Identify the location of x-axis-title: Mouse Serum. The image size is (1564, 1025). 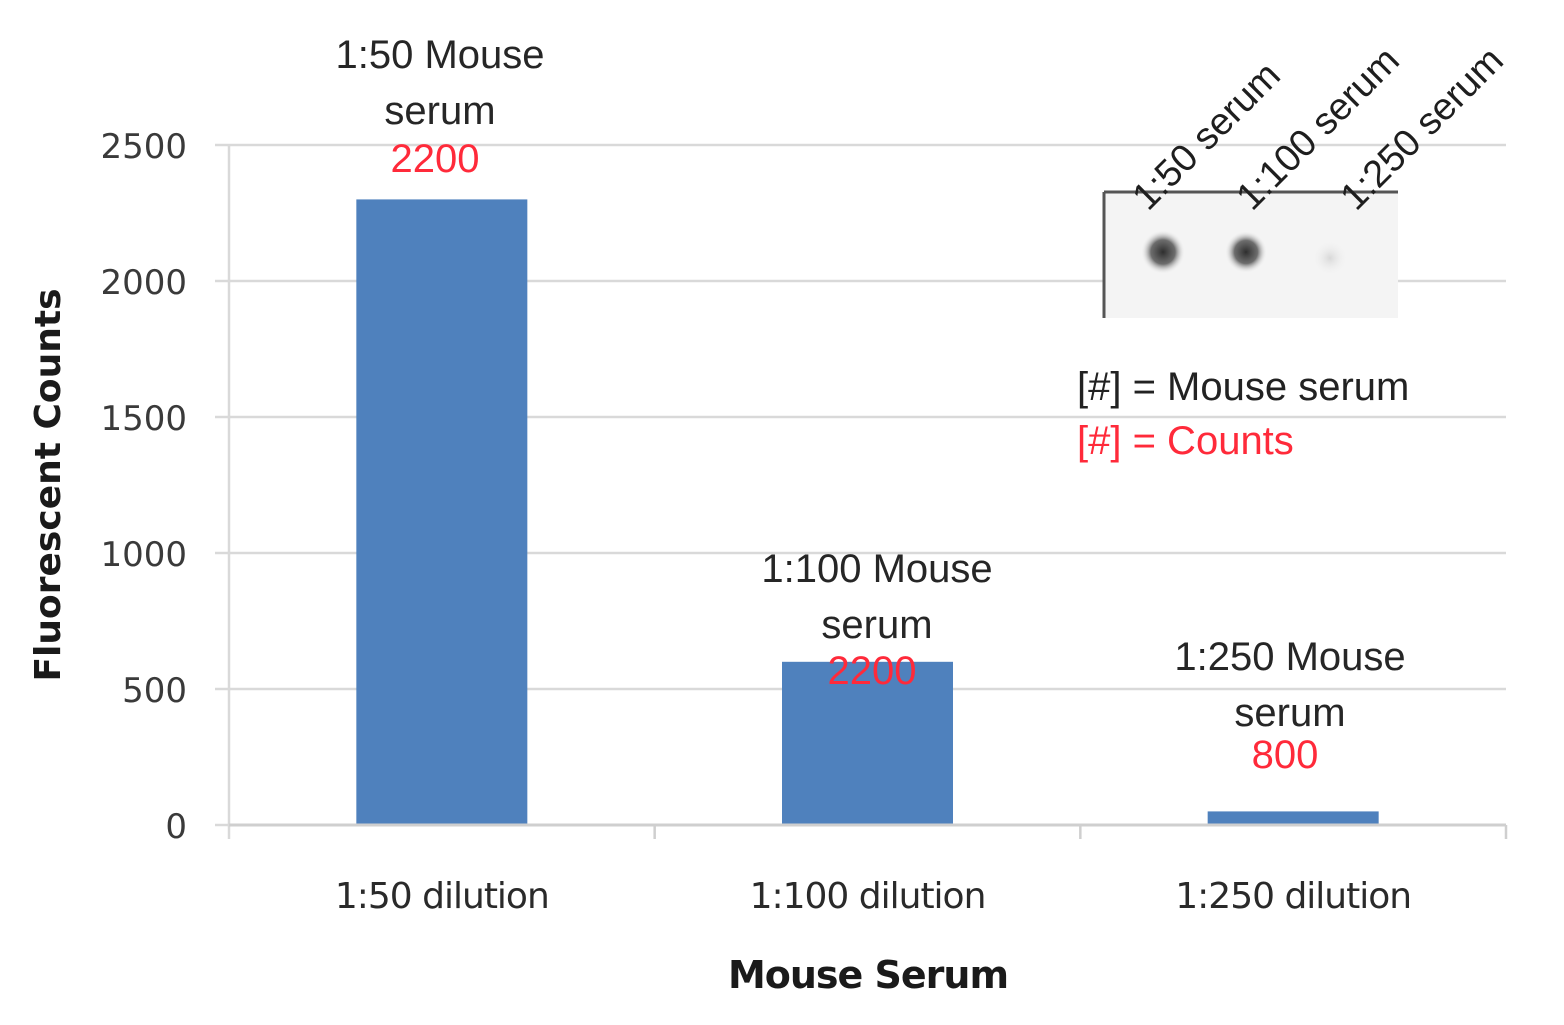
(868, 975).